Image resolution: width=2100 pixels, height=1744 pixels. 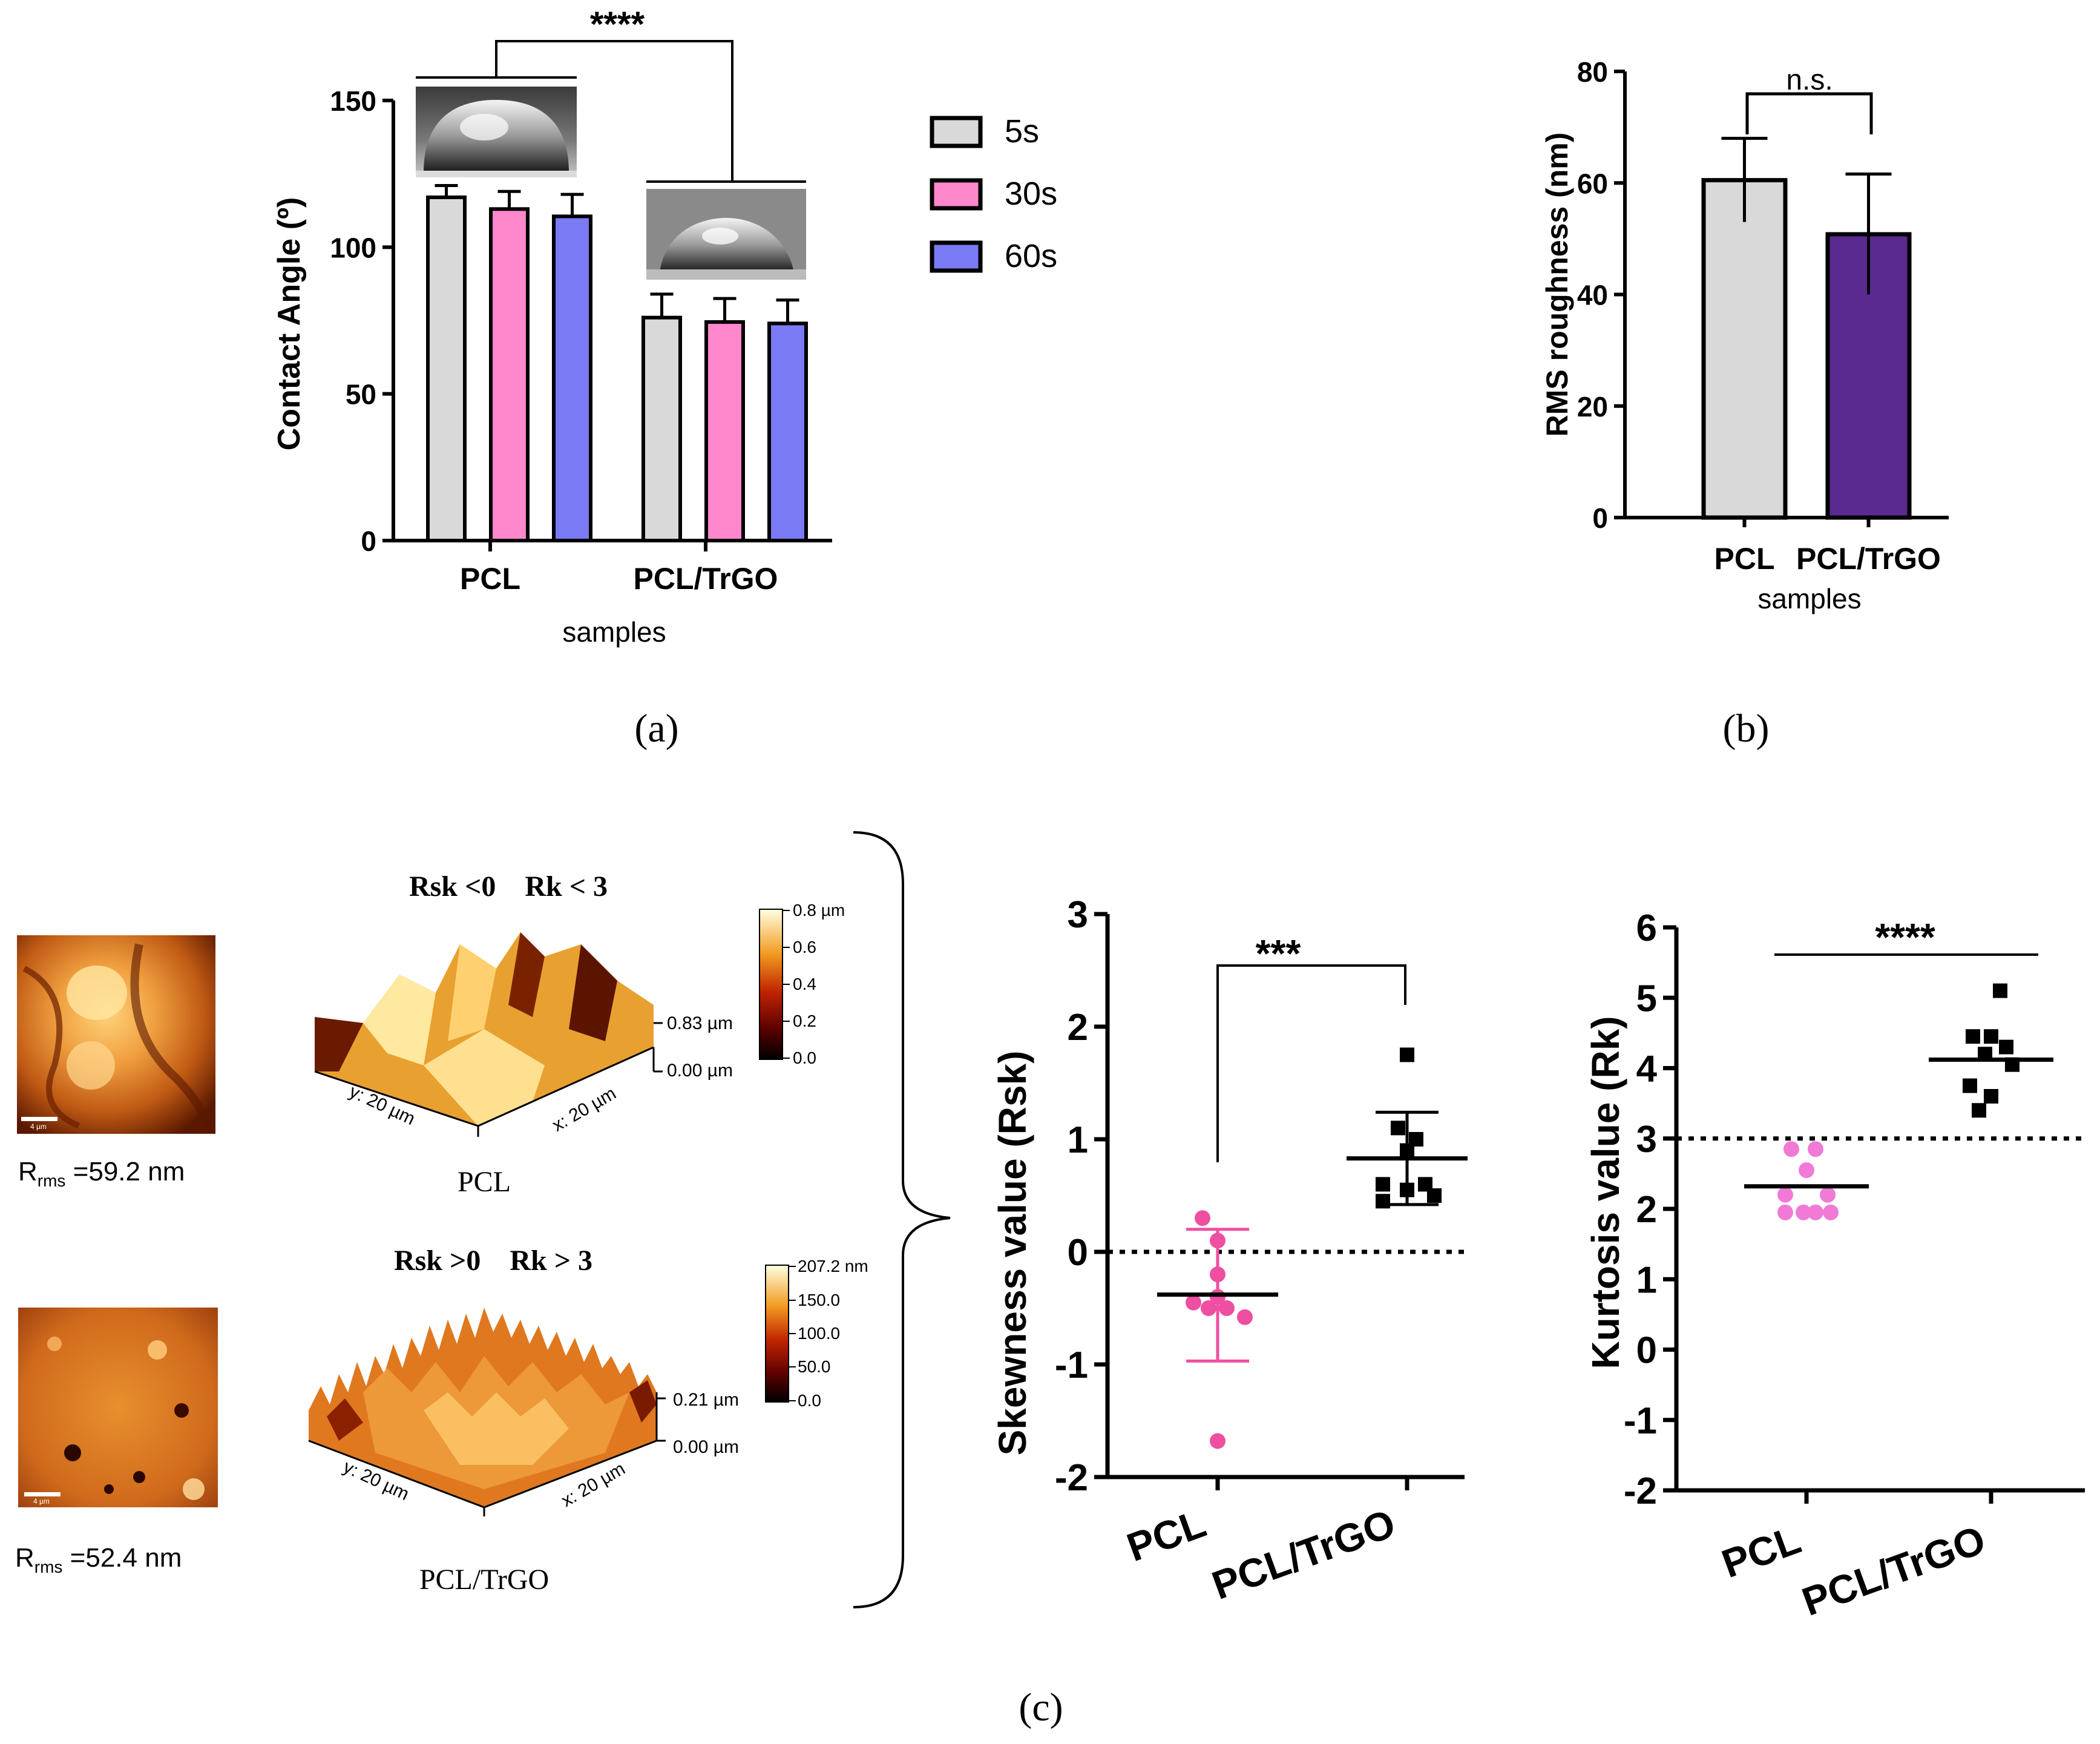 What do you see at coordinates (1893, 1570) in the screenshot?
I see `c-kurtosis-x-tick-label-1: PCL/TrGO` at bounding box center [1893, 1570].